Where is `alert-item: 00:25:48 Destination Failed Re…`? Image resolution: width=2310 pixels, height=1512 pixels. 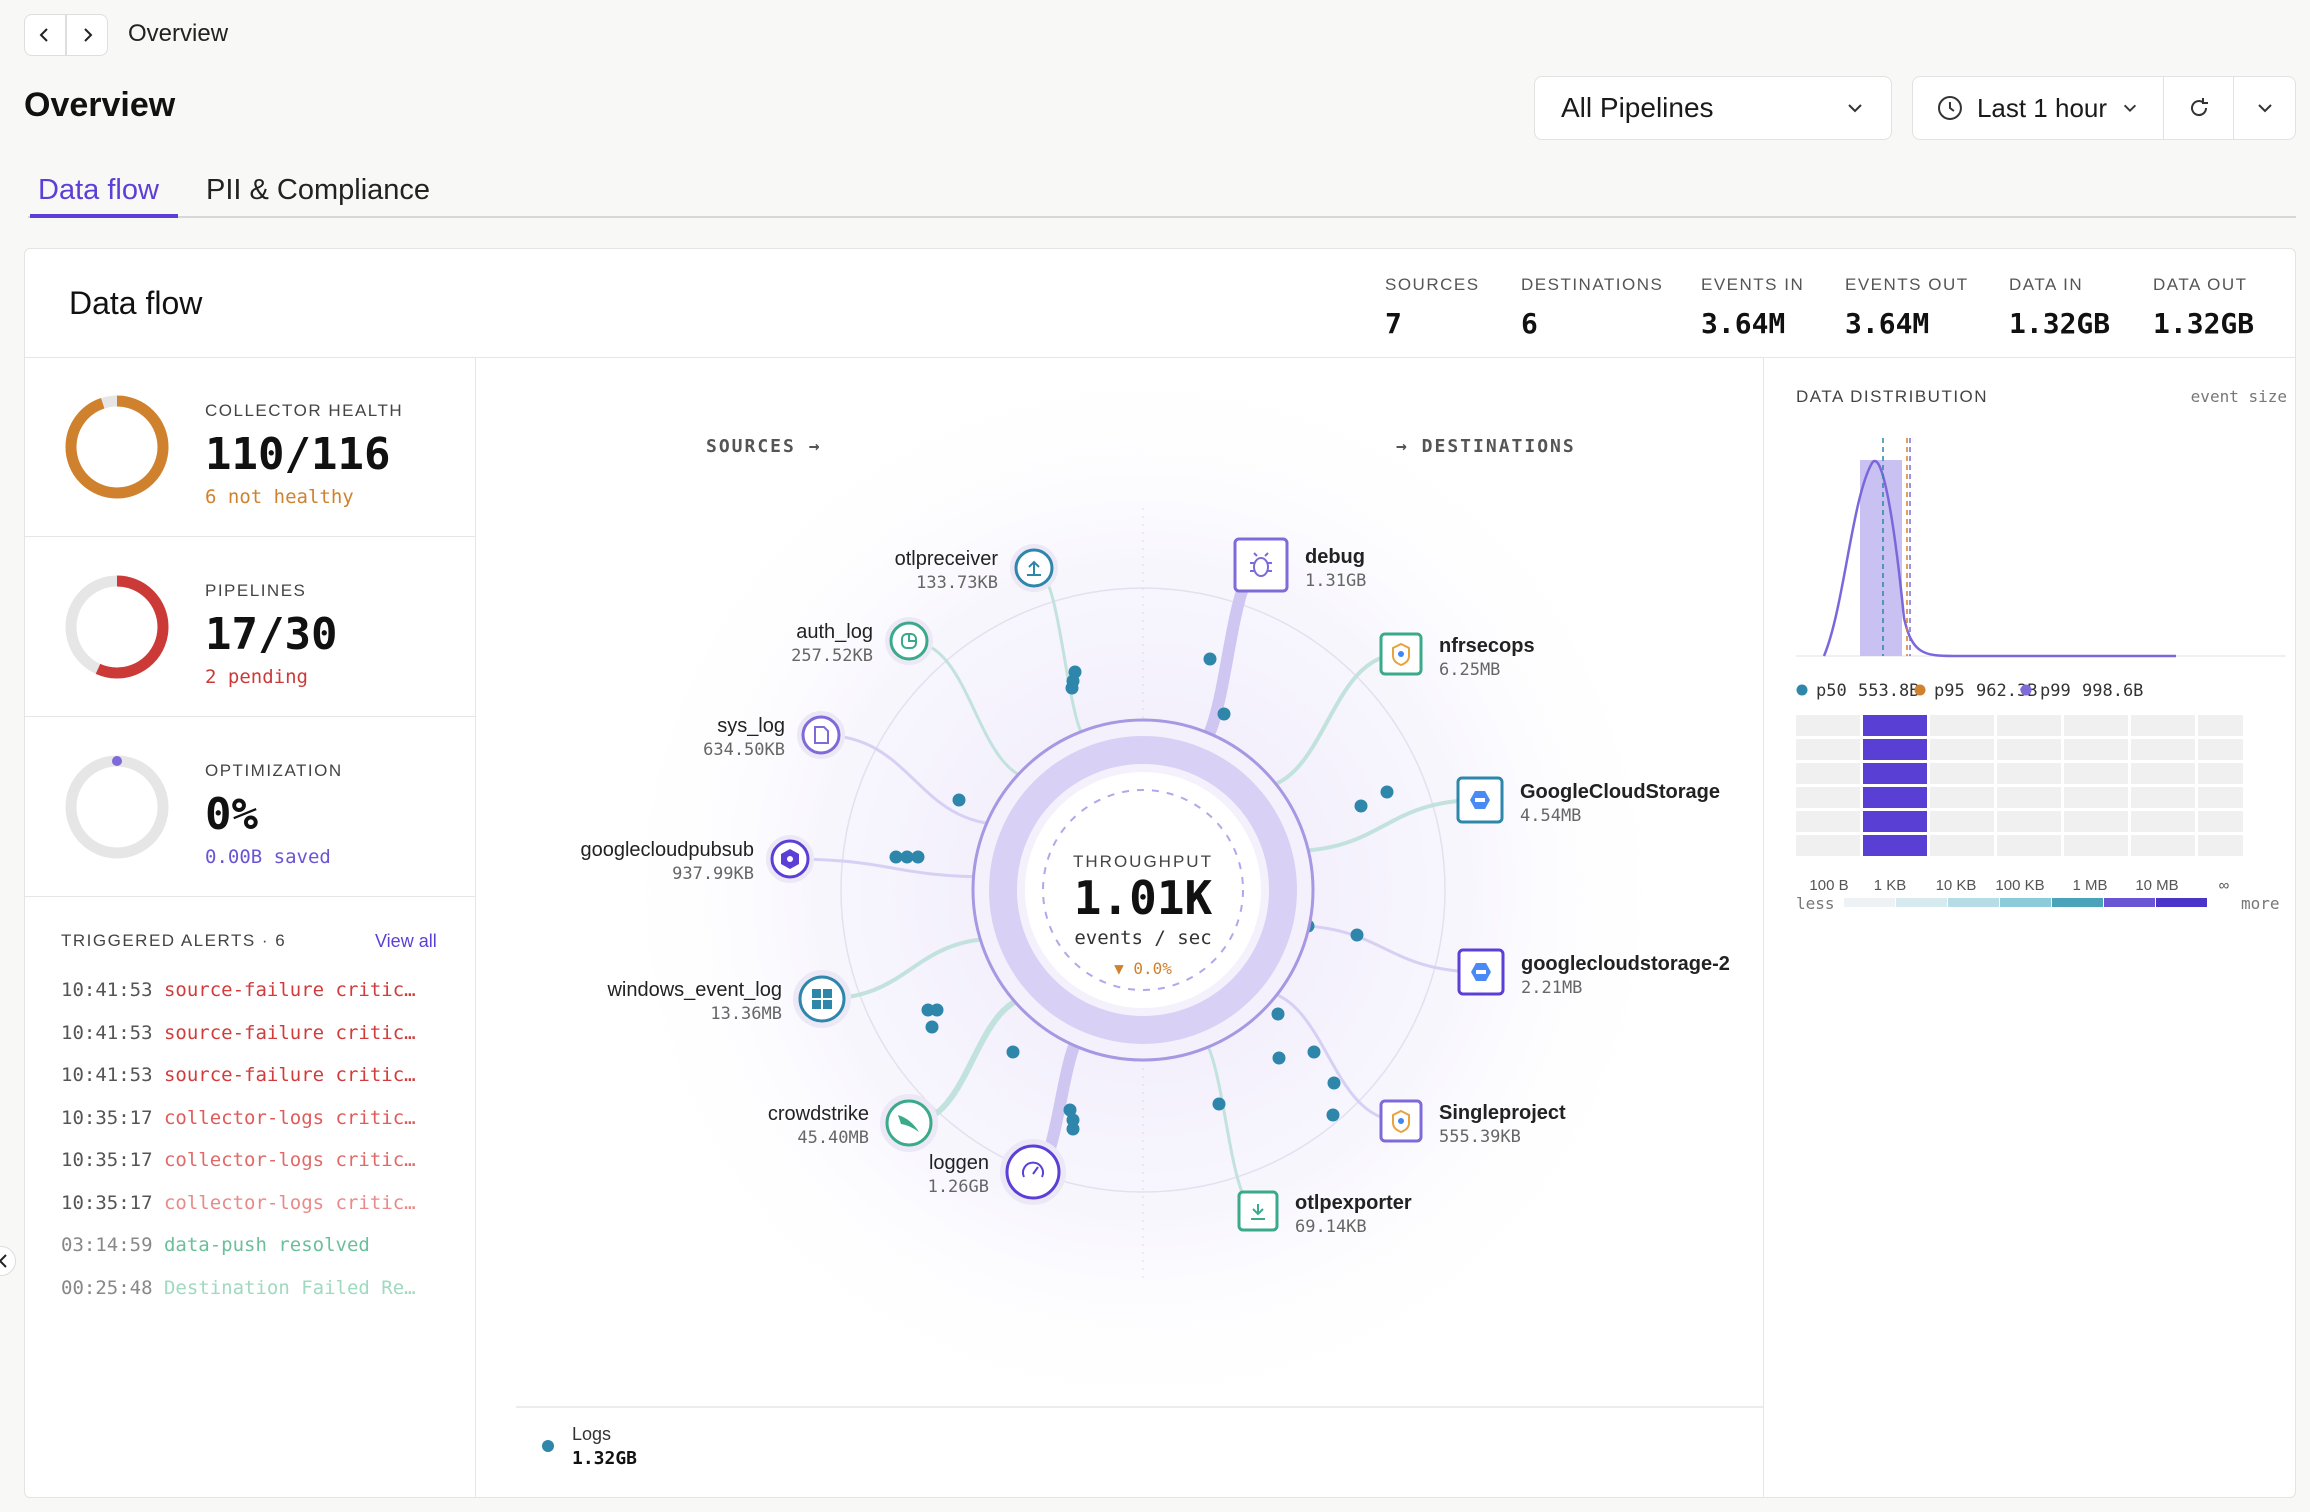
alert-item: 00:25:48 Destination Failed Re… is located at coordinates (238, 1288).